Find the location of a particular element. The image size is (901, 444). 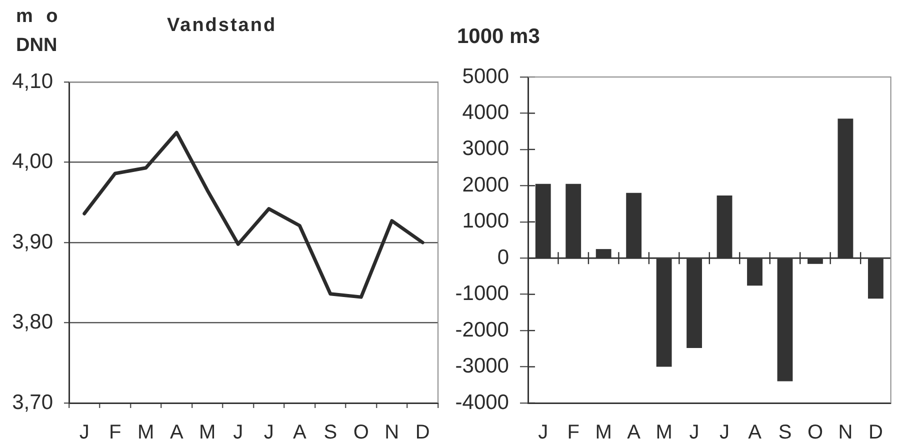

y-tick-label: 3,80 is located at coordinates (32, 322).